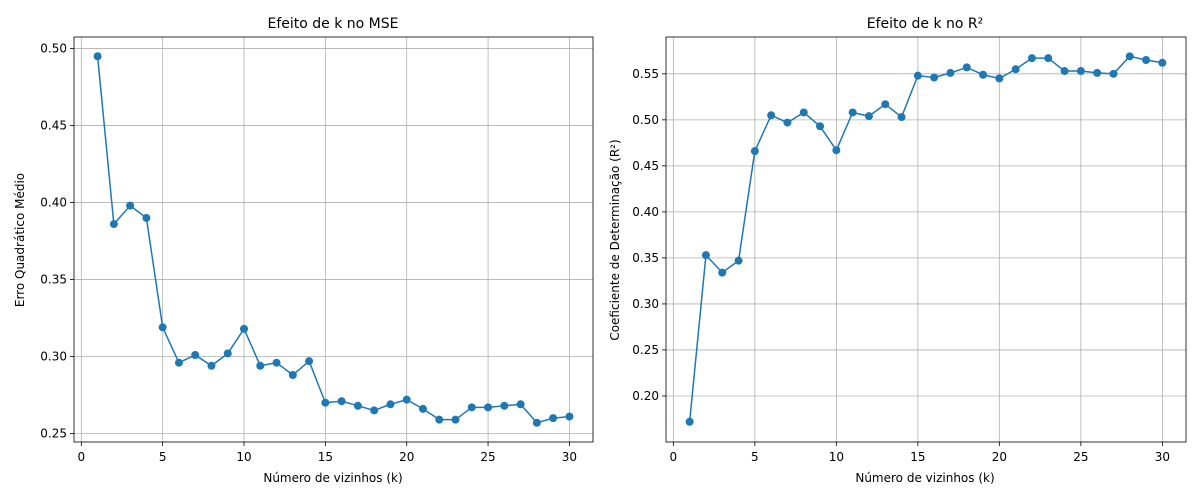  Describe the element at coordinates (57, 241) in the screenshot. I see `y-axis-ticks: 0.25 0.30 0.35 0.40 0.45 0.50` at that location.